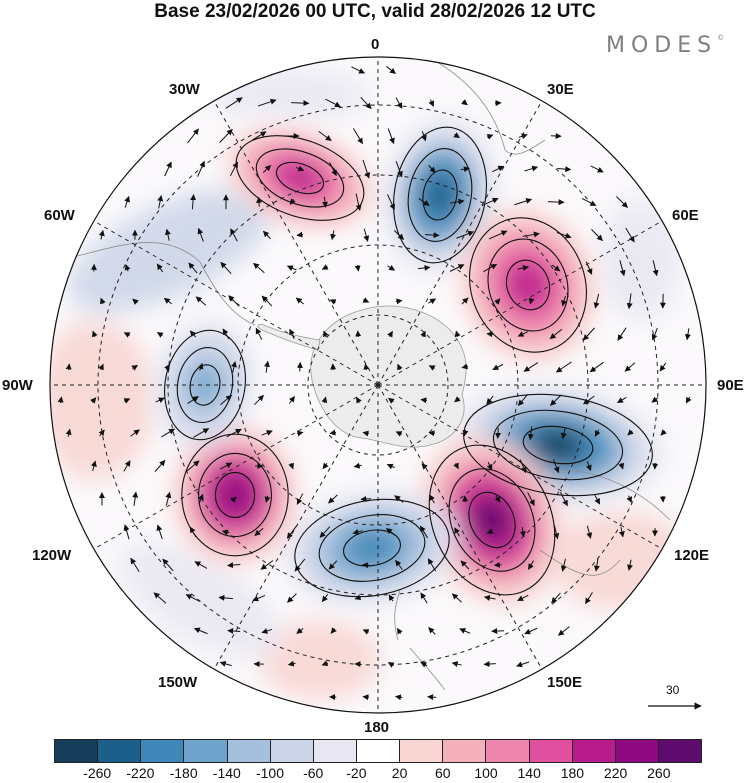  I want to click on label-lon-150e: 150E, so click(565, 682).